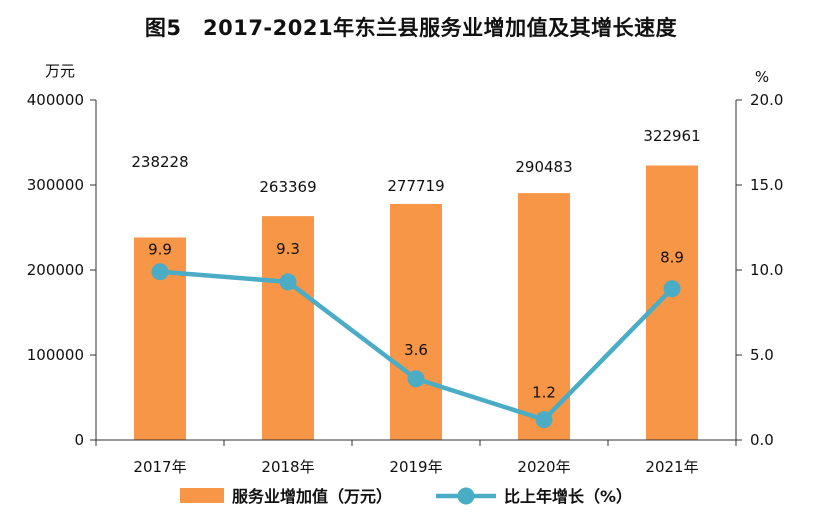 Image resolution: width=822 pixels, height=532 pixels. I want to click on bar-value-label: 238228, so click(159, 162).